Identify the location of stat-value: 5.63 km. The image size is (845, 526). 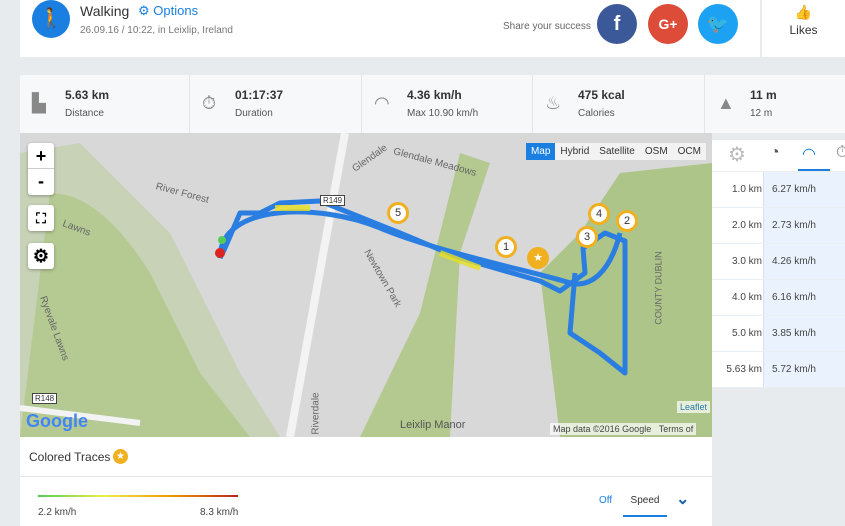
(87, 95).